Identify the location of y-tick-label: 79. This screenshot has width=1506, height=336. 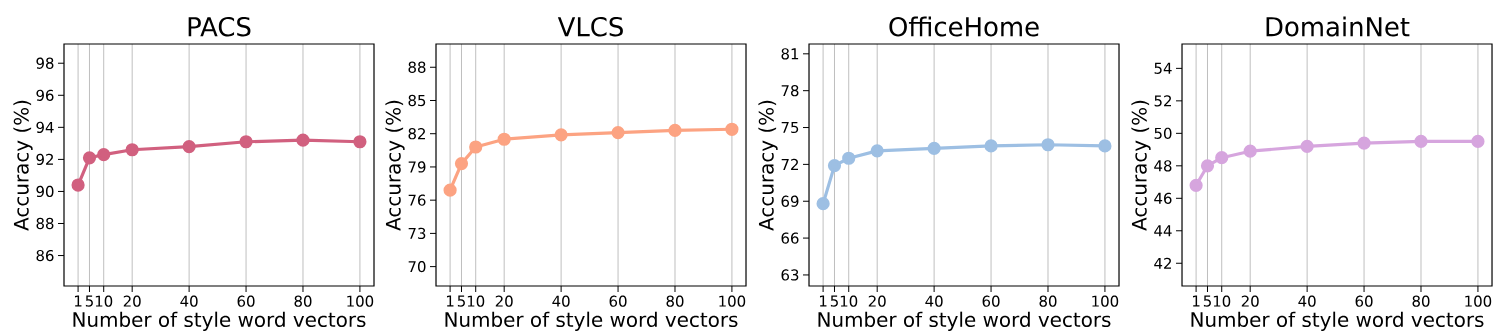
(417, 167).